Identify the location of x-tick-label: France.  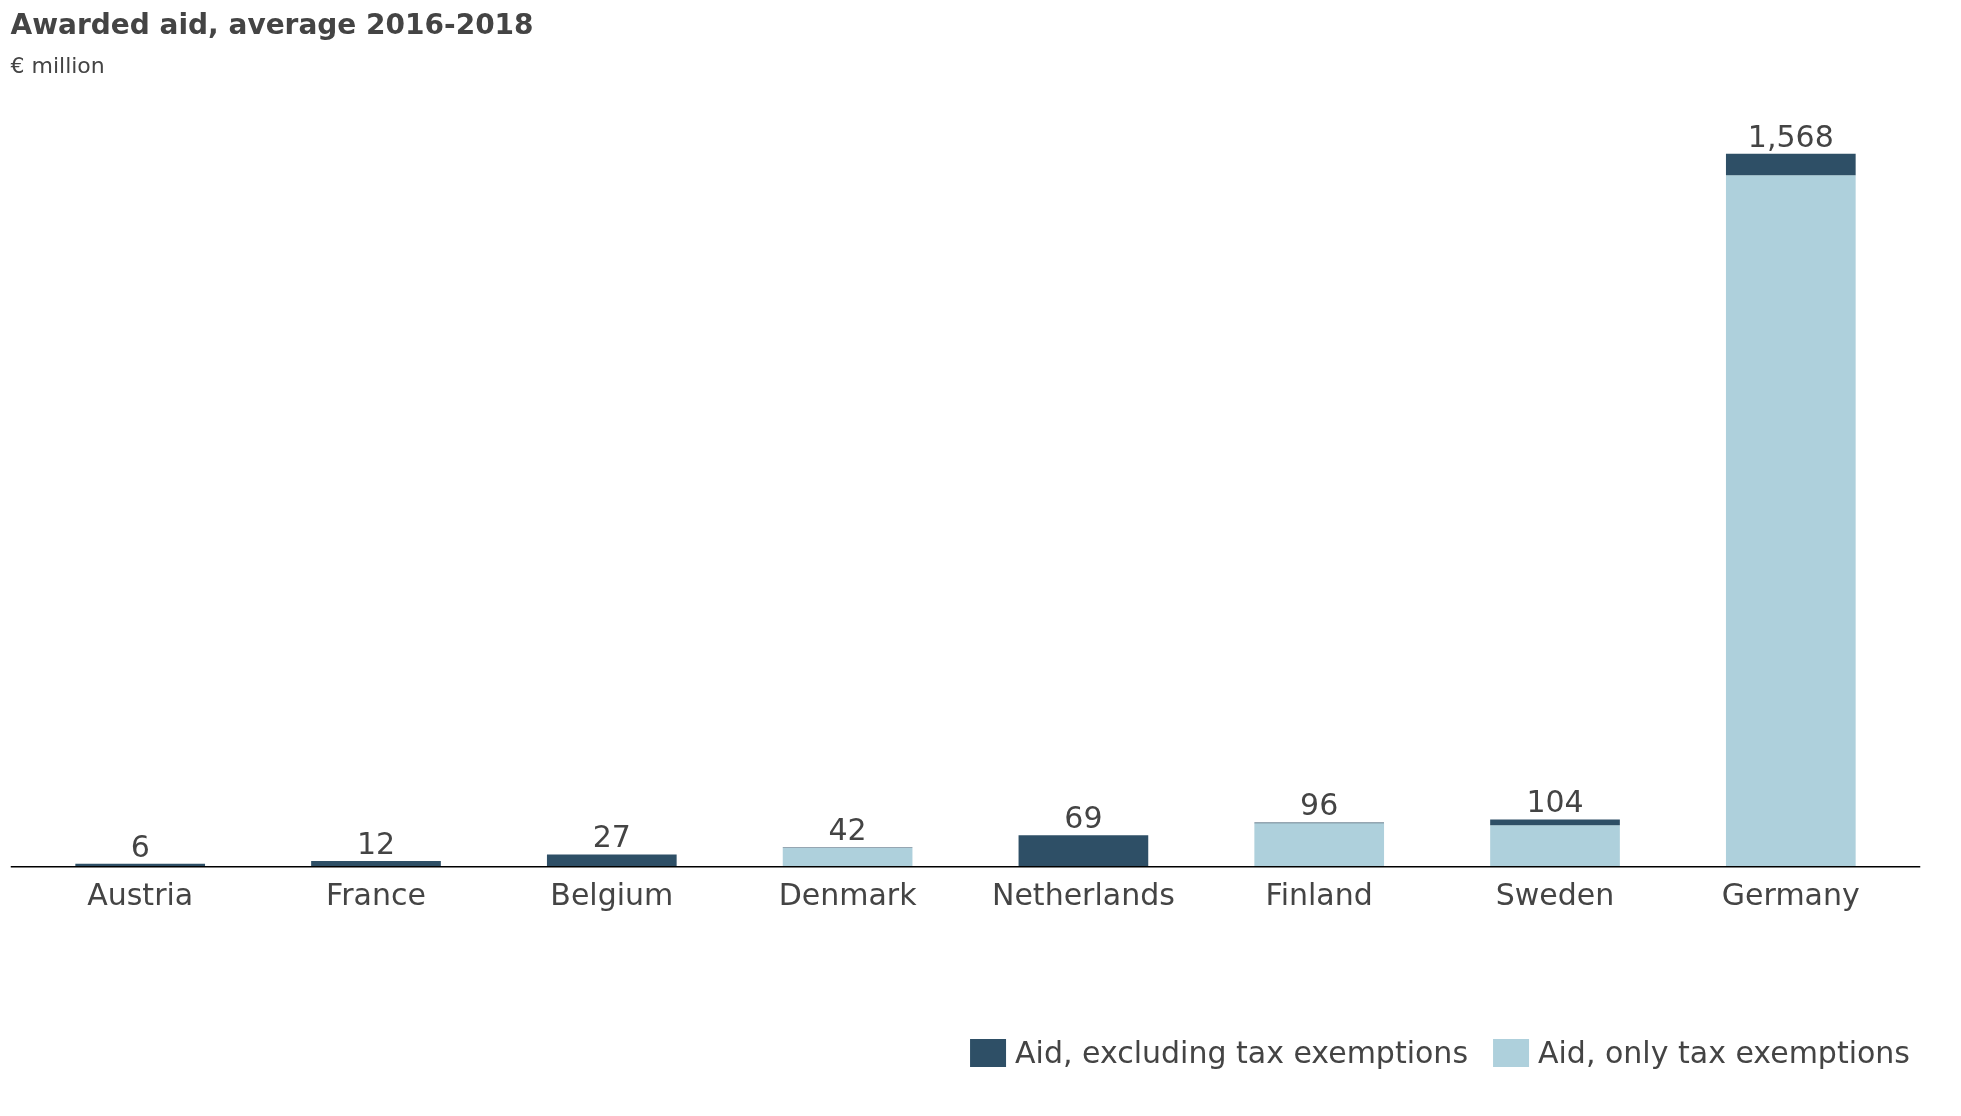
(376, 895).